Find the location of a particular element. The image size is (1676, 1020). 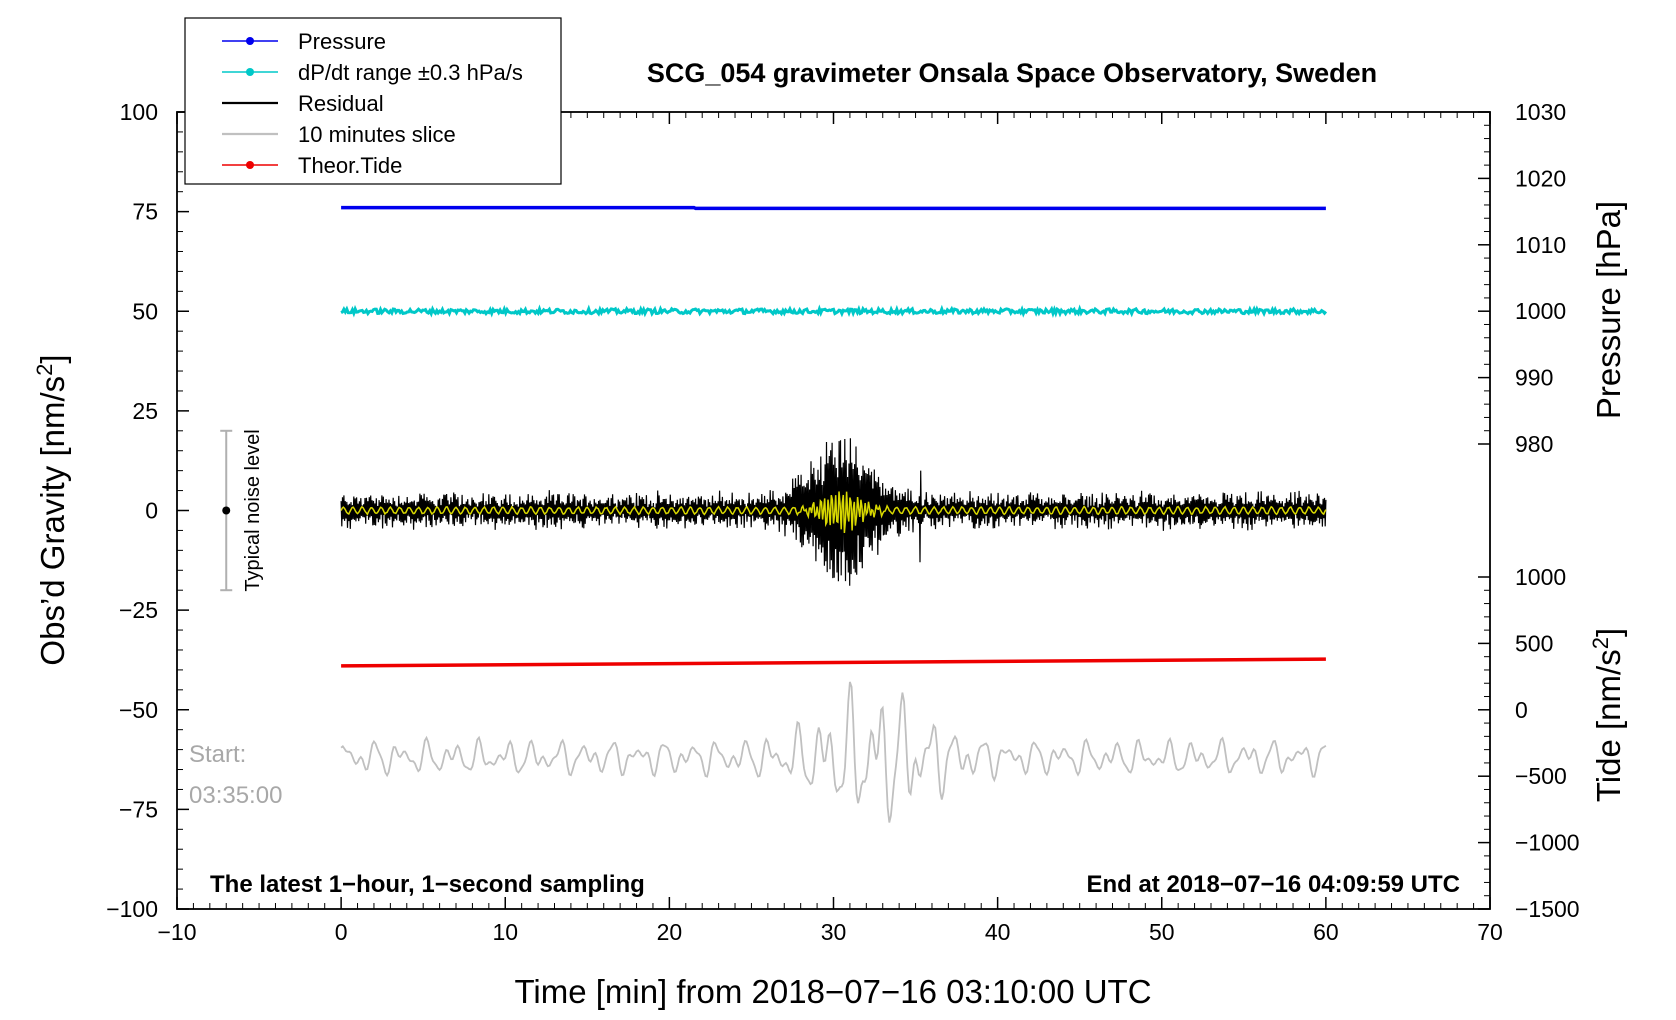

y-tick-label: 100 is located at coordinates (139, 112).